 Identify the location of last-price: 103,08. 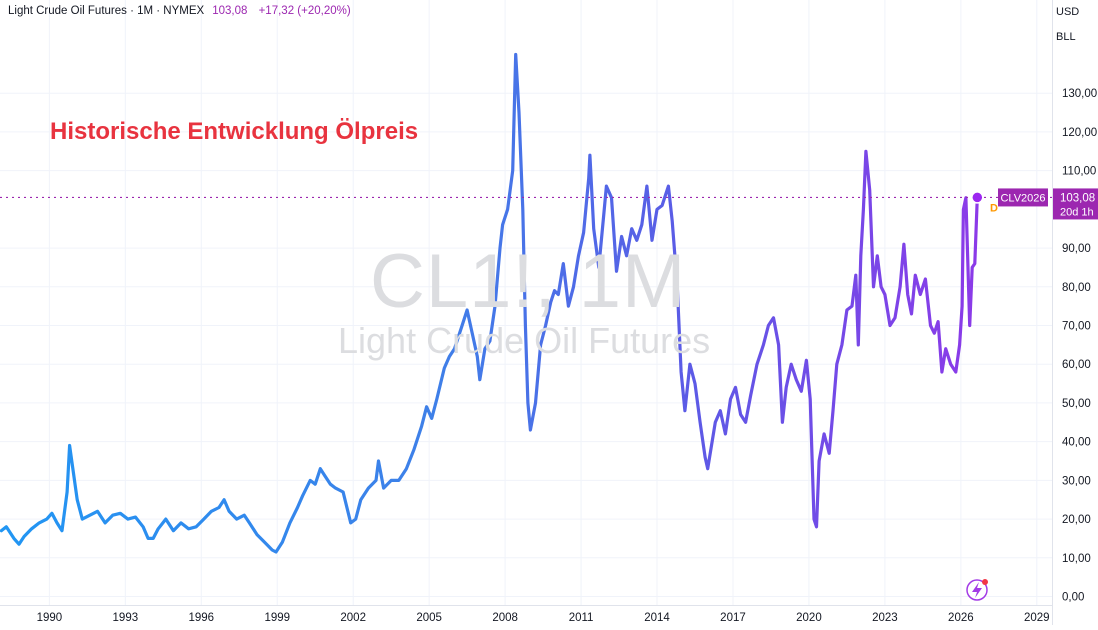
(230, 11).